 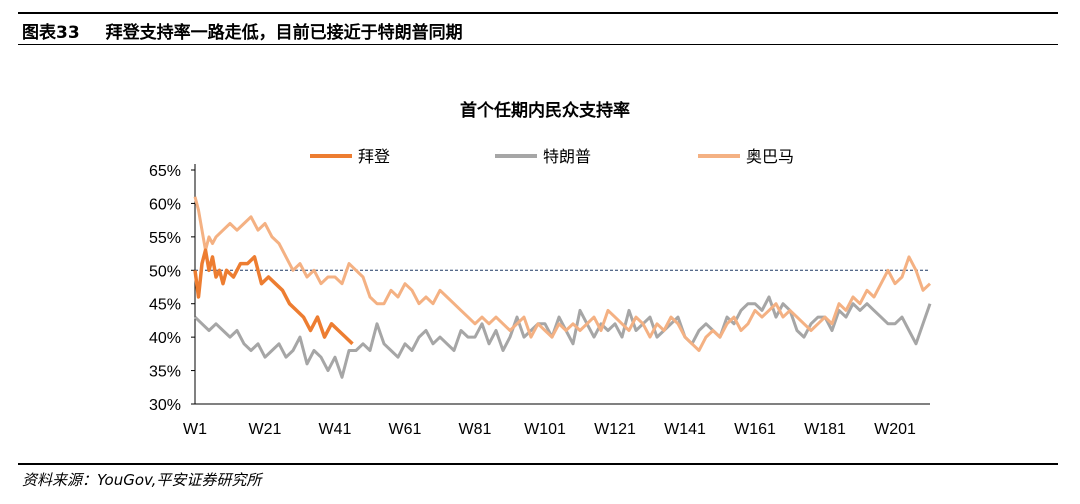 What do you see at coordinates (165, 372) in the screenshot?
I see `y-tick-label: 35%` at bounding box center [165, 372].